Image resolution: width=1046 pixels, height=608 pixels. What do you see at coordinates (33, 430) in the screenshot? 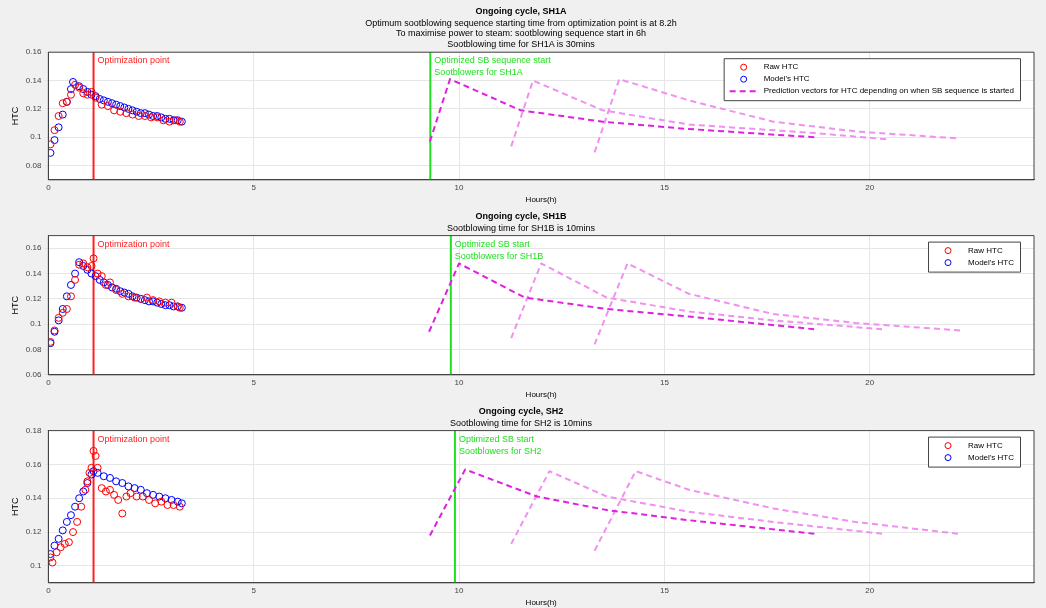
I see `y-tick-label: 0.18` at bounding box center [33, 430].